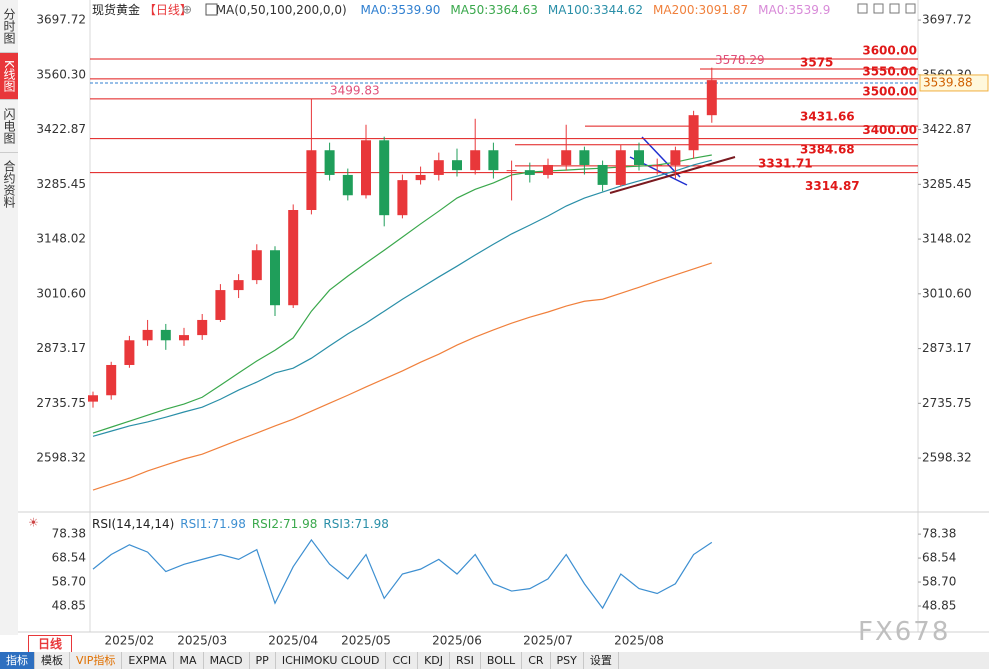 This screenshot has width=989, height=669. I want to click on legend-entry: RSI1:71.98, so click(213, 524).